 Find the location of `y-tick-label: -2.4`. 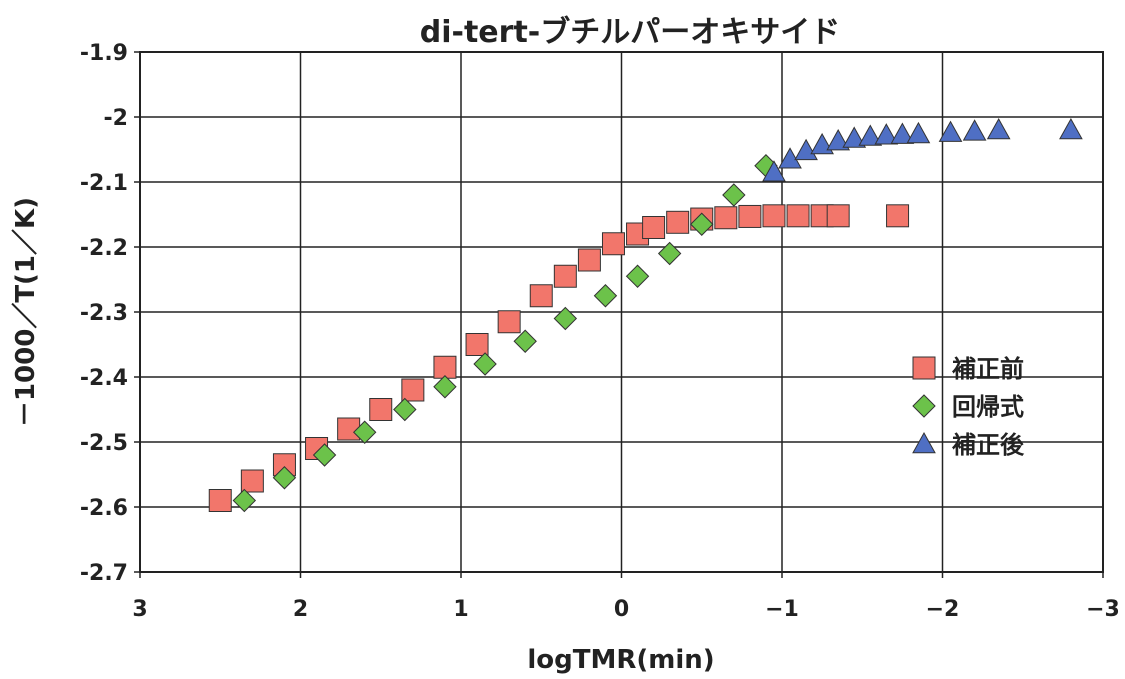

y-tick-label: -2.4 is located at coordinates (104, 378).